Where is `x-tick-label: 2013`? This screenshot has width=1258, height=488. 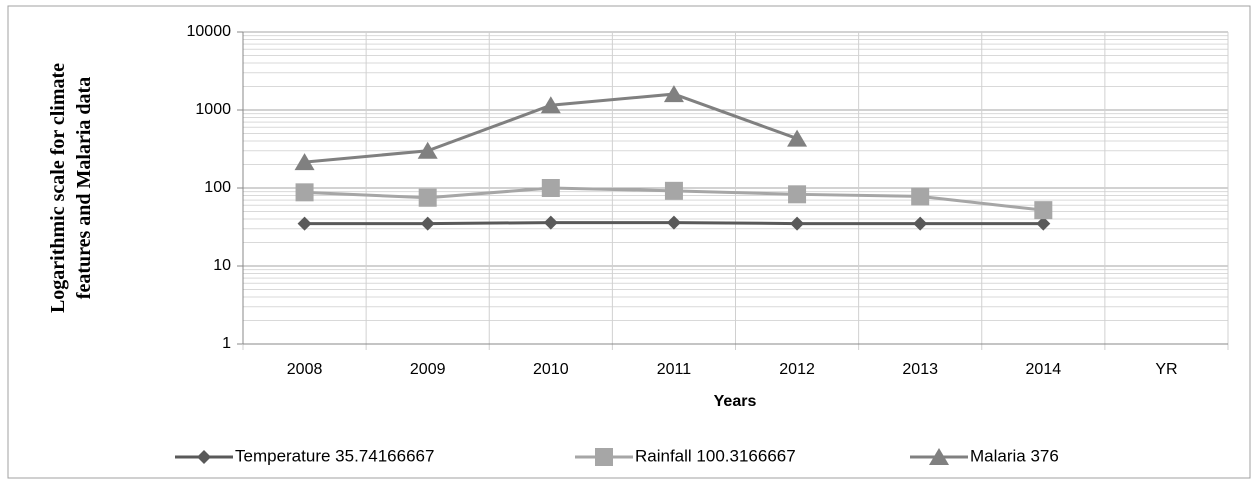 x-tick-label: 2013 is located at coordinates (920, 369).